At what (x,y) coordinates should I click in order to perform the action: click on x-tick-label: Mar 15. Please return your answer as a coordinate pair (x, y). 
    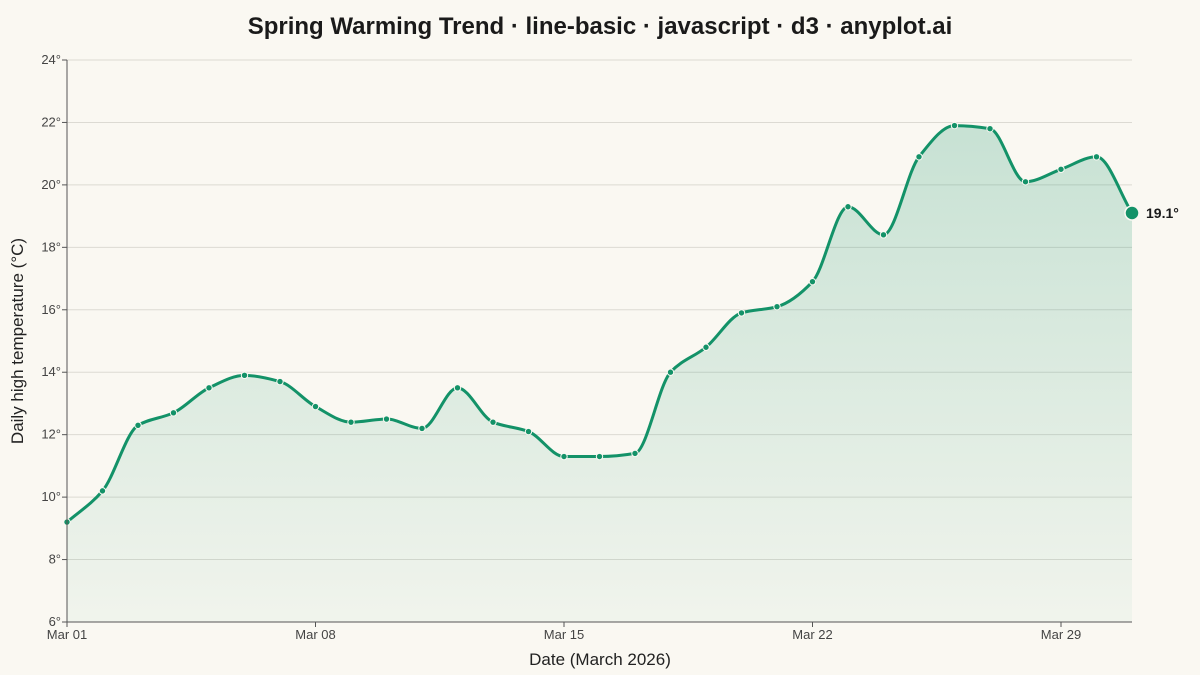
    Looking at the image, I should click on (564, 634).